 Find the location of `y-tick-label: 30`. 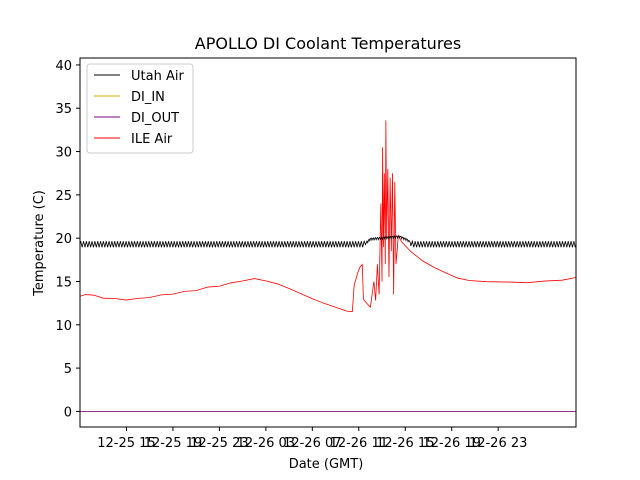

y-tick-label: 30 is located at coordinates (63, 153).